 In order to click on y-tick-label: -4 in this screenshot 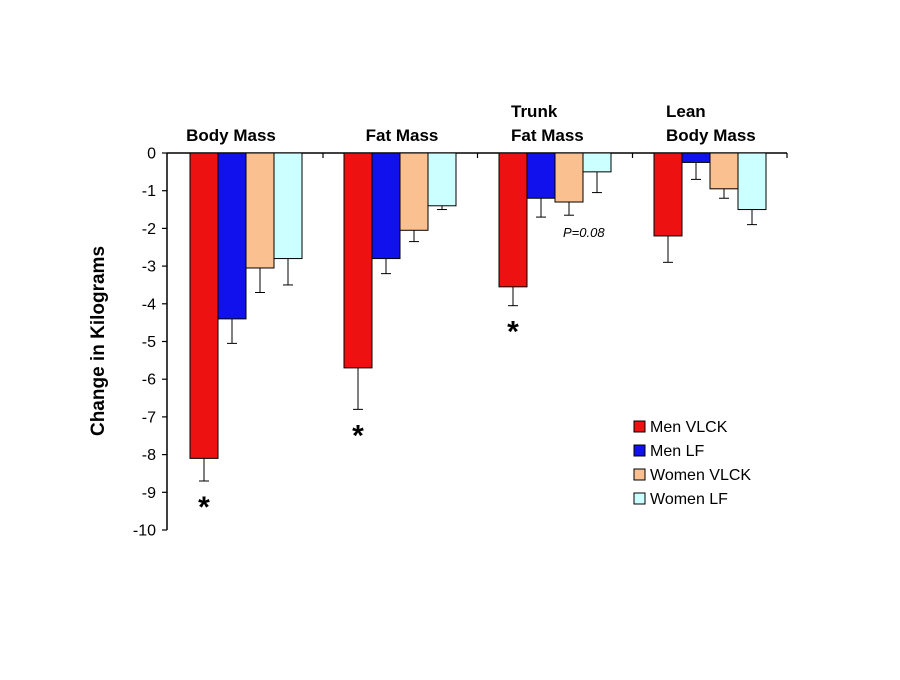, I will do `click(149, 304)`.